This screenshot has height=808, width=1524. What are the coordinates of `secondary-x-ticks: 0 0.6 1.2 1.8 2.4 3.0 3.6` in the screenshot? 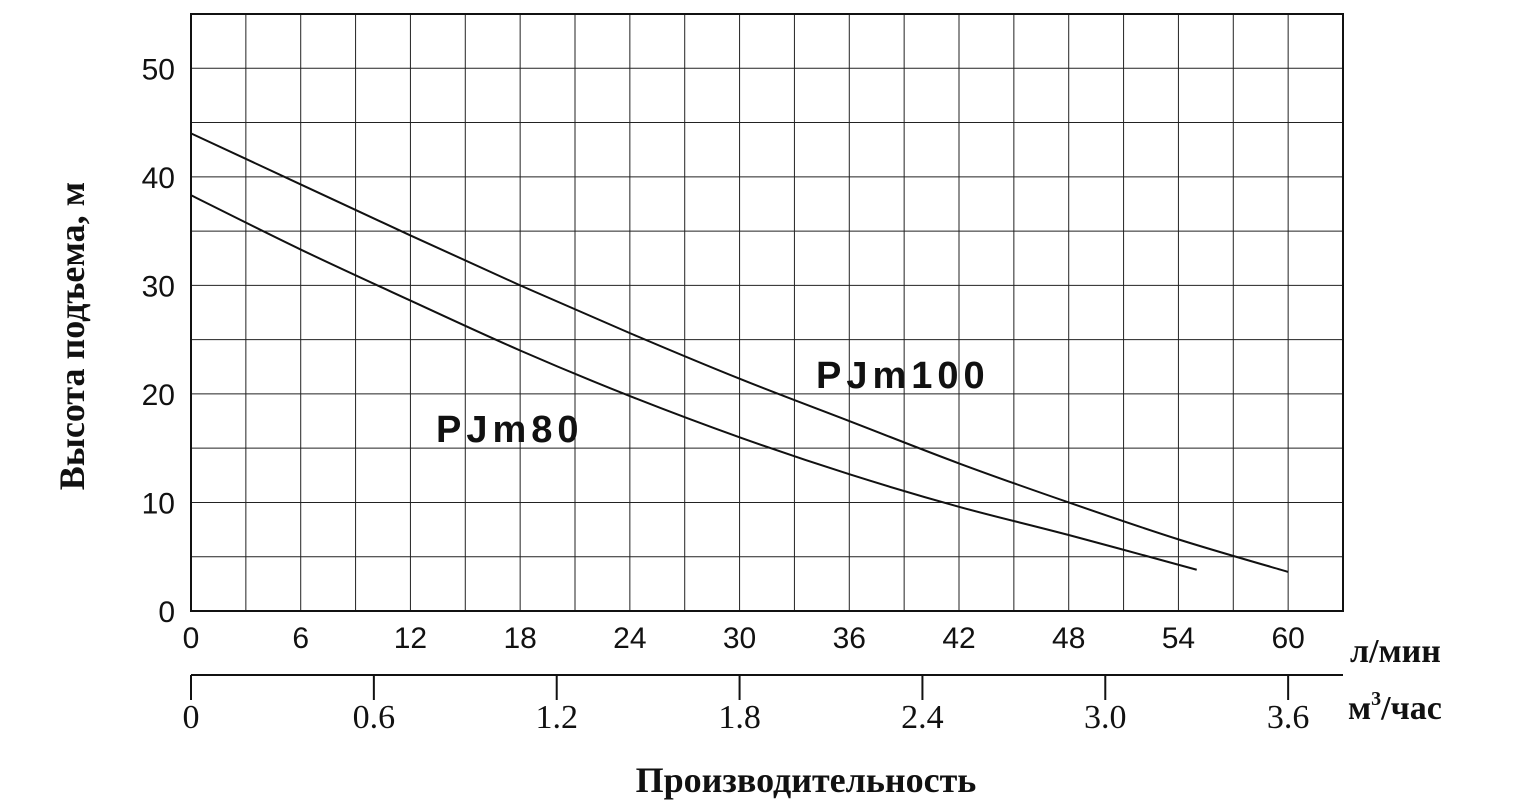 It's located at (746, 705).